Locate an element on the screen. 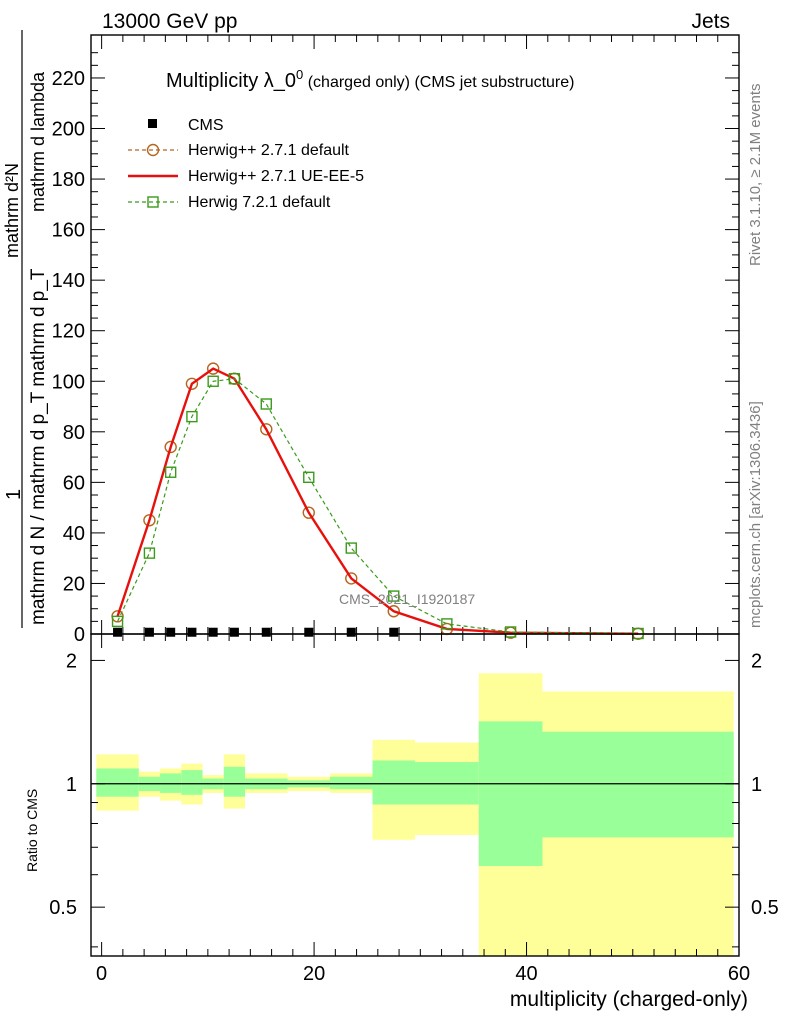  header-right: Jets is located at coordinates (710, 21).